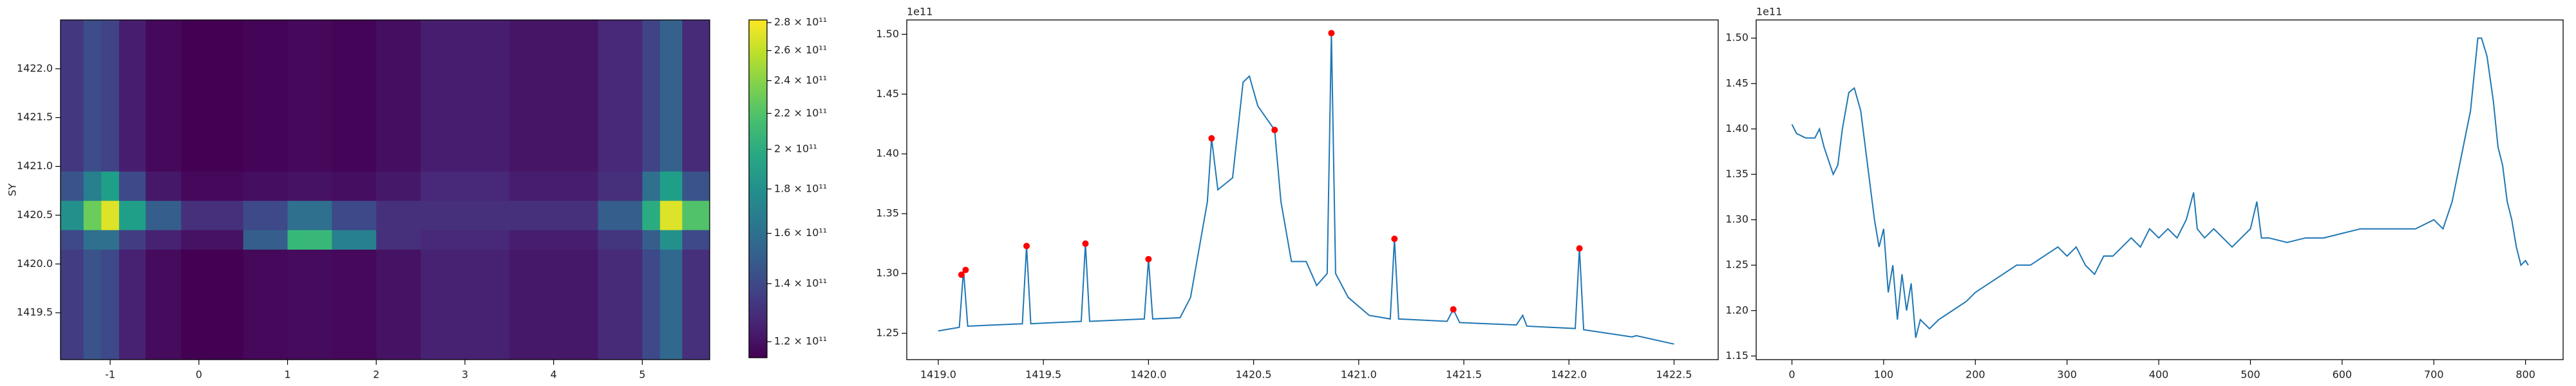 This screenshot has height=386, width=2576. What do you see at coordinates (1975, 375) in the screenshot?
I see `x-tick-label: 200` at bounding box center [1975, 375].